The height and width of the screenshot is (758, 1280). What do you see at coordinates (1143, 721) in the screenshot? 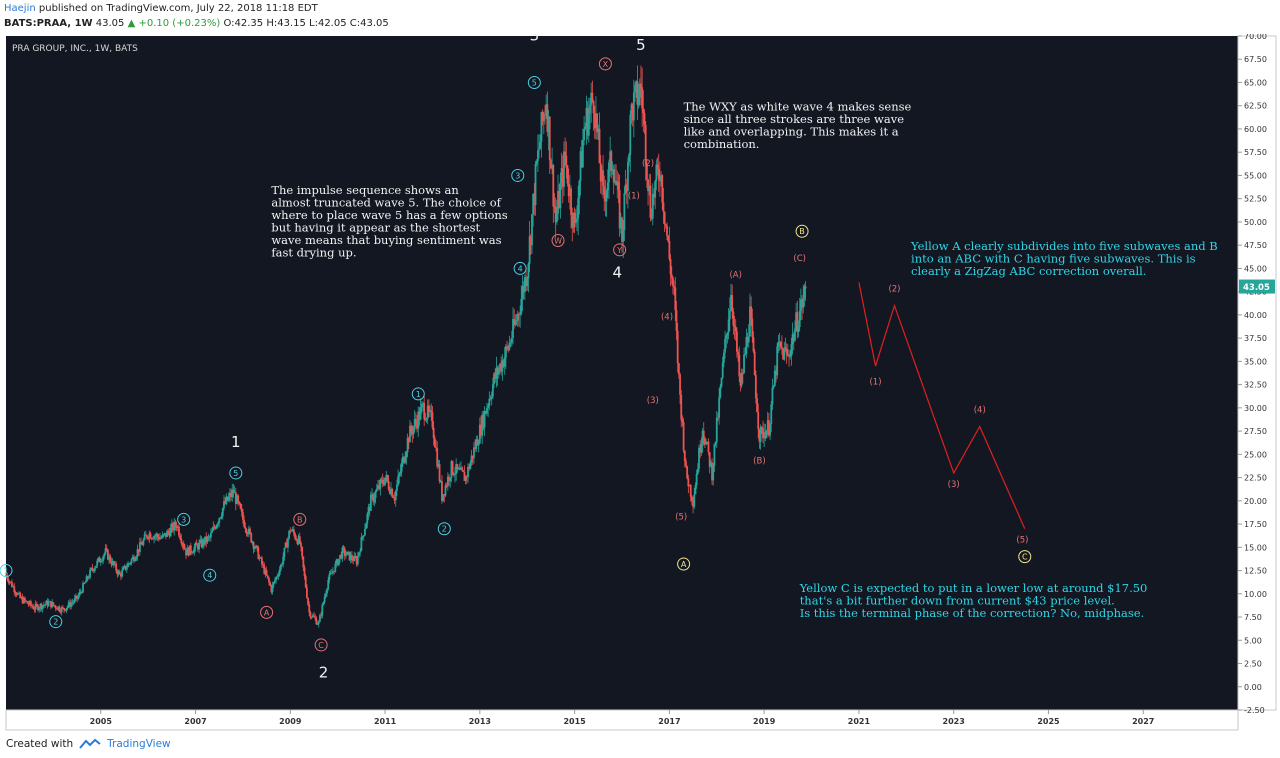
I see `x-tick-label: 2027` at bounding box center [1143, 721].